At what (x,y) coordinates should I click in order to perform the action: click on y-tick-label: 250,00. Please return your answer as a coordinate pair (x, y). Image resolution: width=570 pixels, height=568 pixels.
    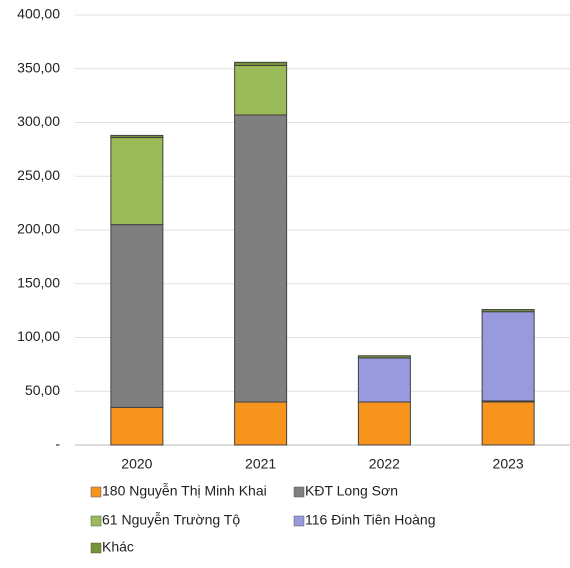
    Looking at the image, I should click on (38, 175).